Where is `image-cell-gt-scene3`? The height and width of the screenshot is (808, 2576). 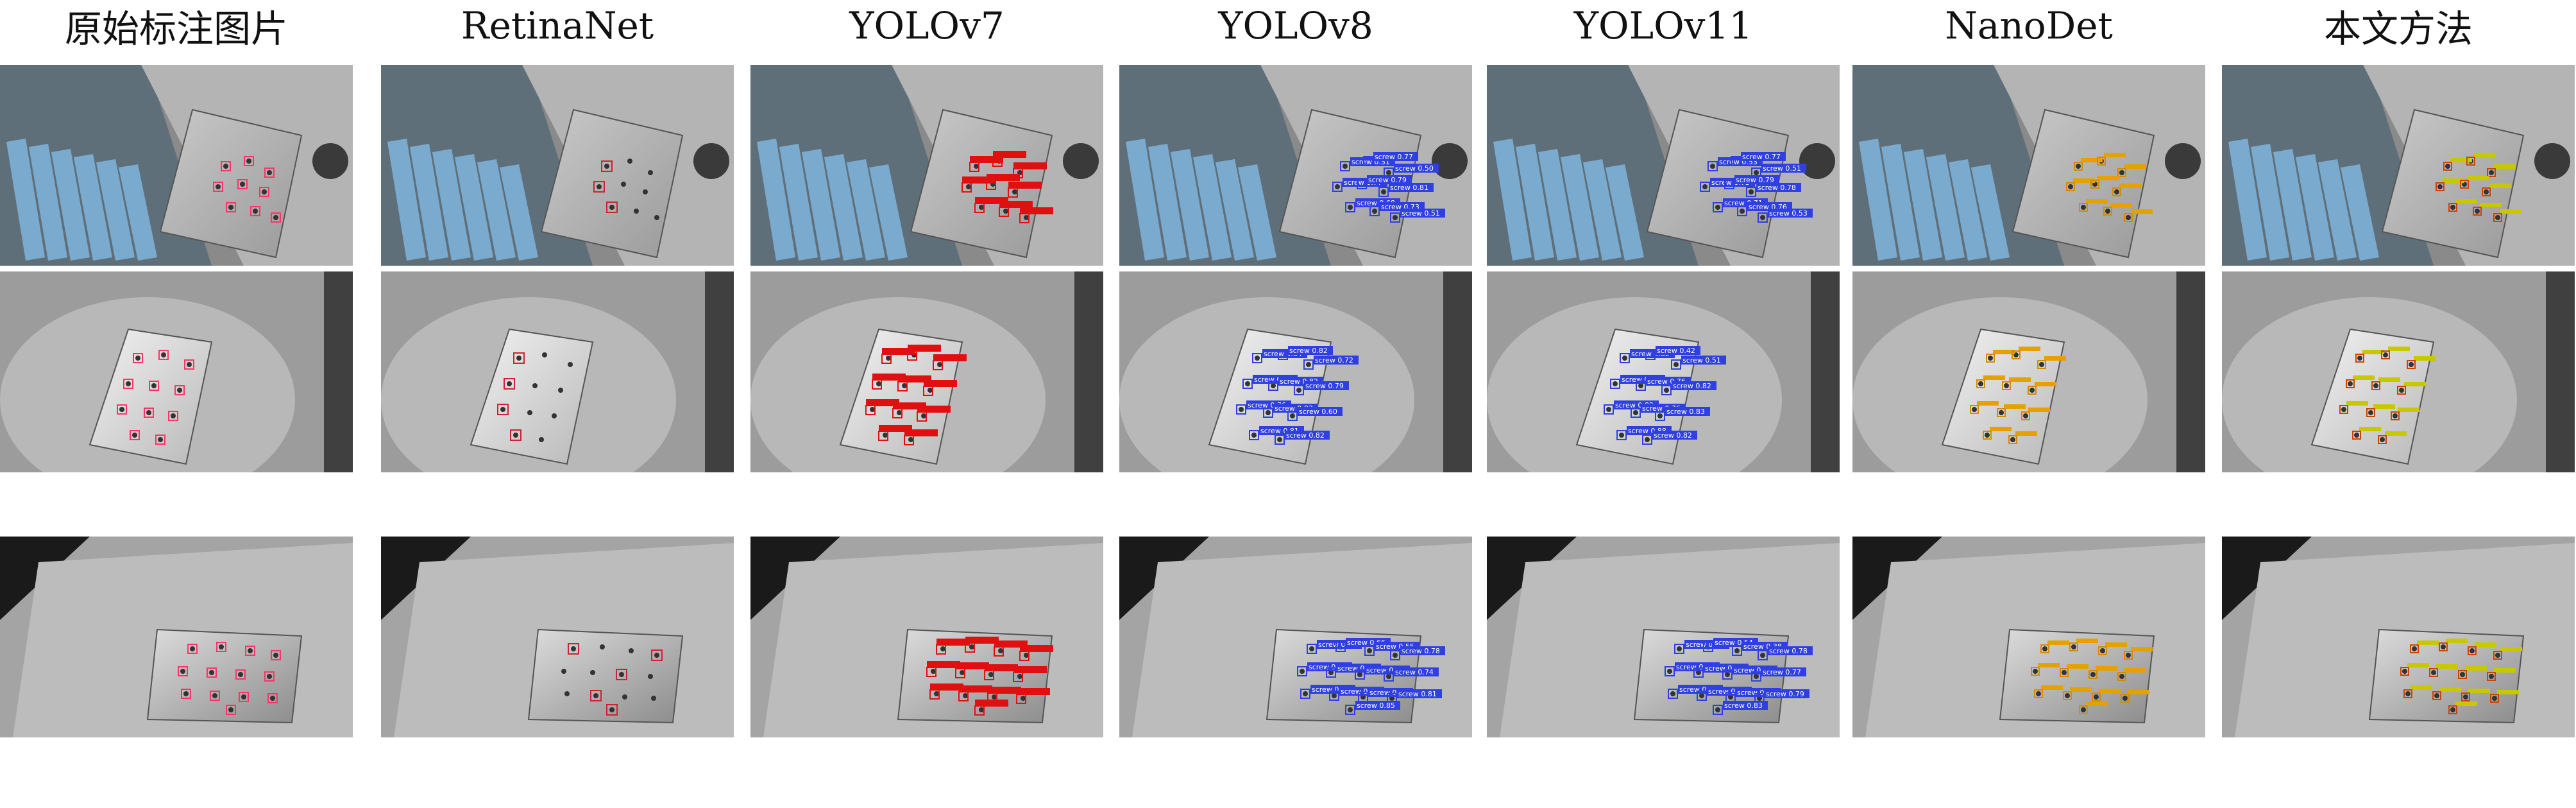 image-cell-gt-scene3 is located at coordinates (176, 637).